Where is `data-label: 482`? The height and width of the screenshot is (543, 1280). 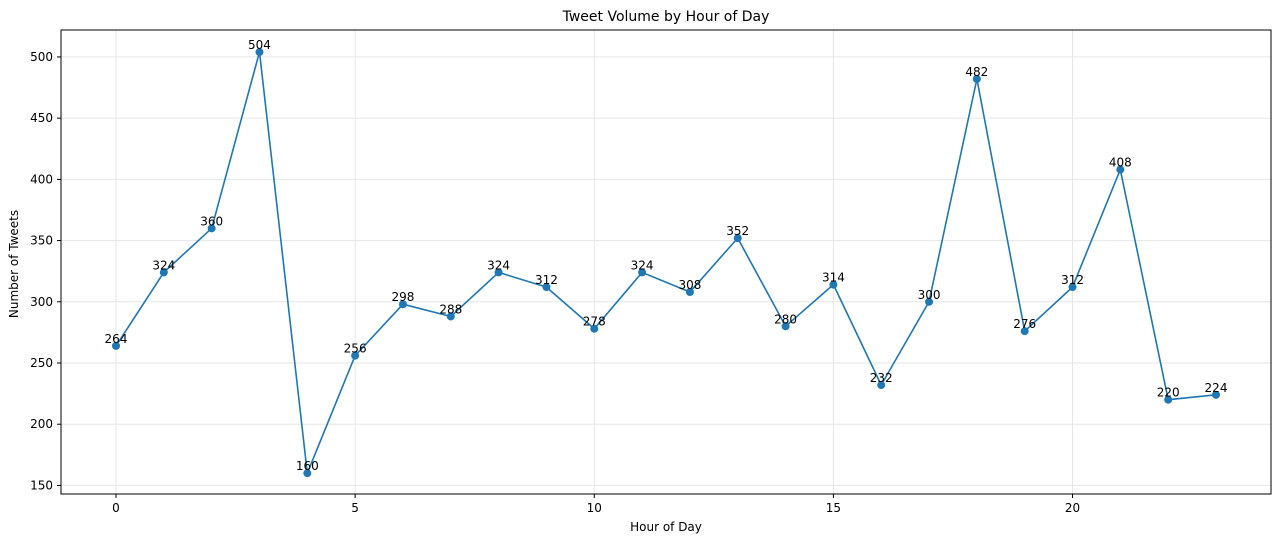 data-label: 482 is located at coordinates (976, 72).